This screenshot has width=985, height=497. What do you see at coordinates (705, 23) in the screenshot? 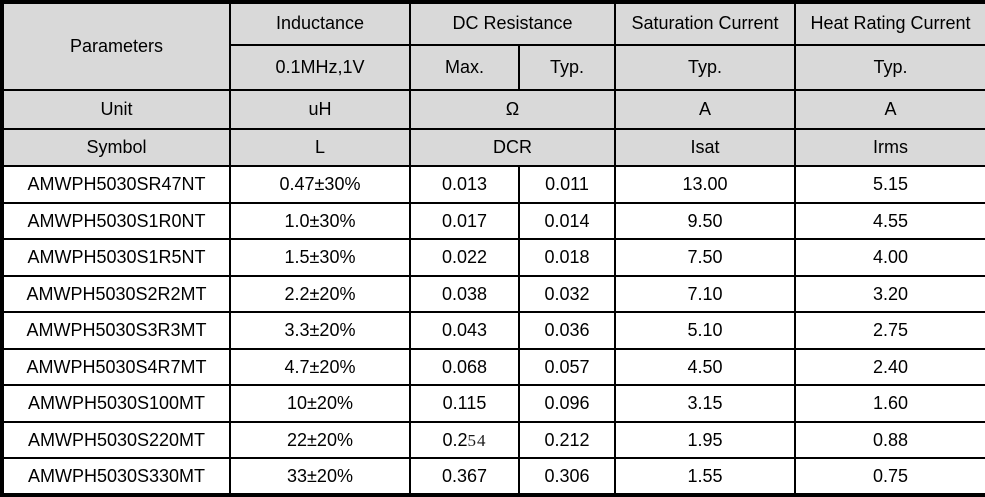
I see `header-cell-saturation-current: Saturation Current` at bounding box center [705, 23].